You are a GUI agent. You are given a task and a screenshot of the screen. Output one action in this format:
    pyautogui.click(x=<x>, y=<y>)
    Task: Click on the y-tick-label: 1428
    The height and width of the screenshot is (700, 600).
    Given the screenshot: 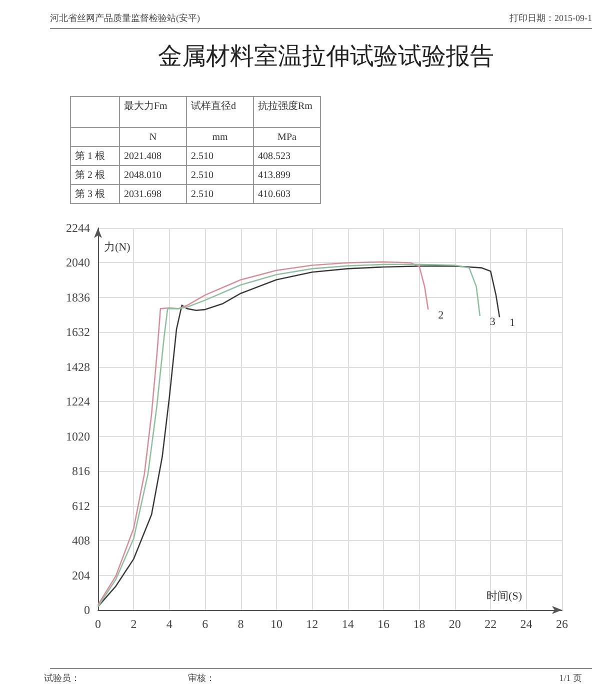 What is the action you would take?
    pyautogui.click(x=78, y=367)
    